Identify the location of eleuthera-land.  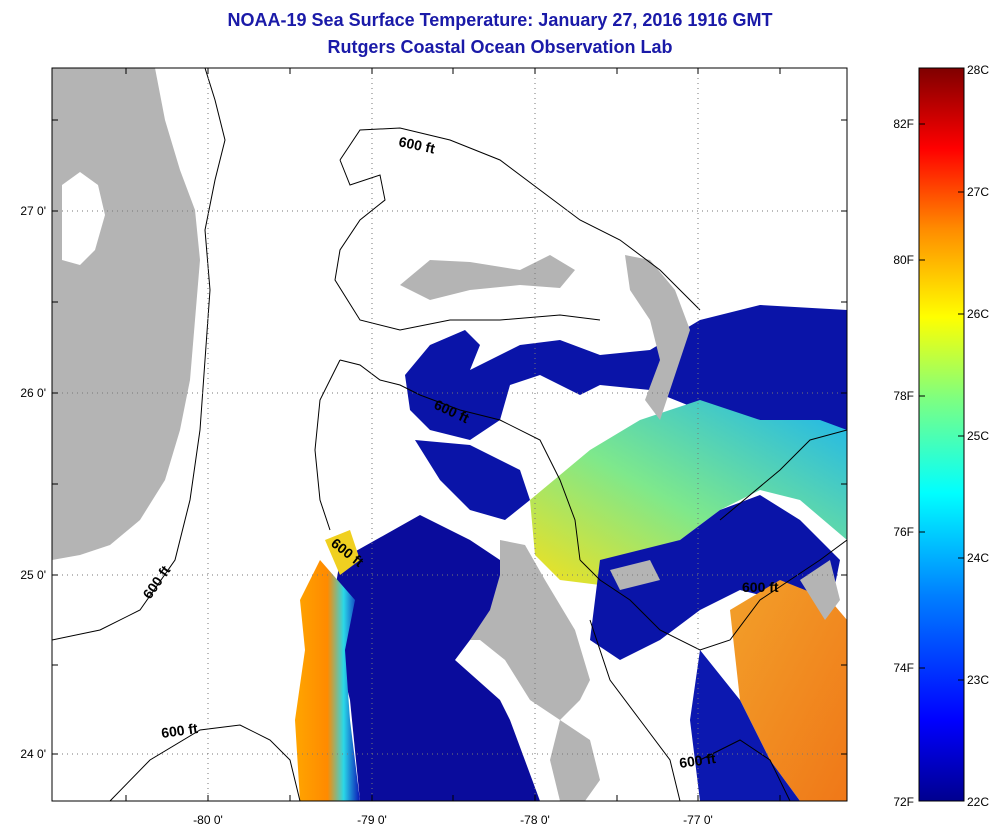
(820, 590).